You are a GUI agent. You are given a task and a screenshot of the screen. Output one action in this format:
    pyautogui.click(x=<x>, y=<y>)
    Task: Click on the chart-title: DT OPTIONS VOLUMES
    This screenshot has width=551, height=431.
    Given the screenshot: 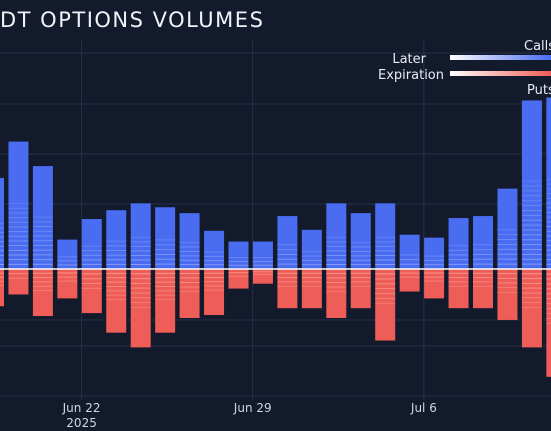 What is the action you would take?
    pyautogui.click(x=132, y=20)
    